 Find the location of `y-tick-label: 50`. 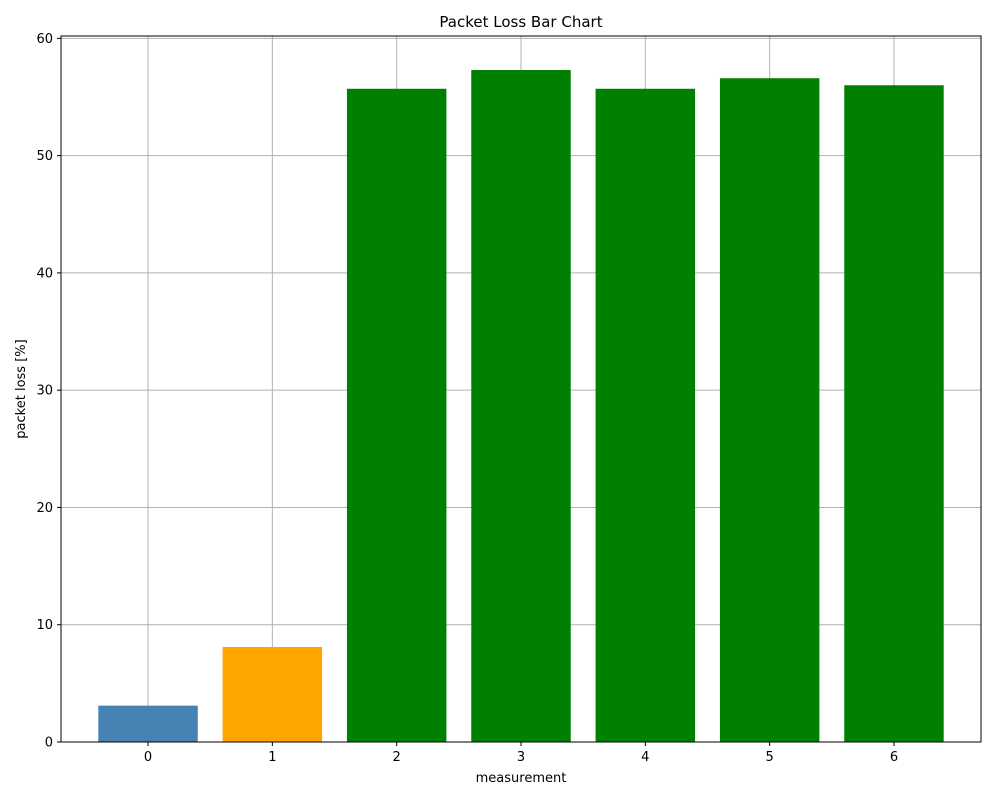

y-tick-label: 50 is located at coordinates (44, 156).